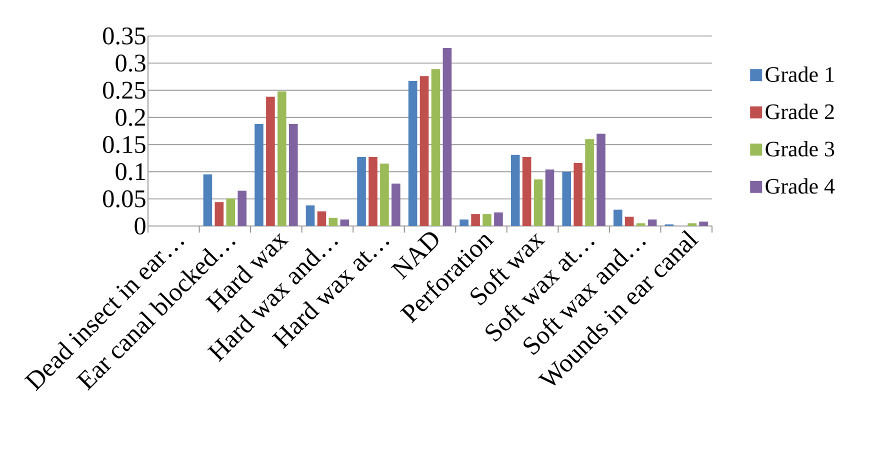 The image size is (884, 450). I want to click on legend-label: Grade 3, so click(800, 148).